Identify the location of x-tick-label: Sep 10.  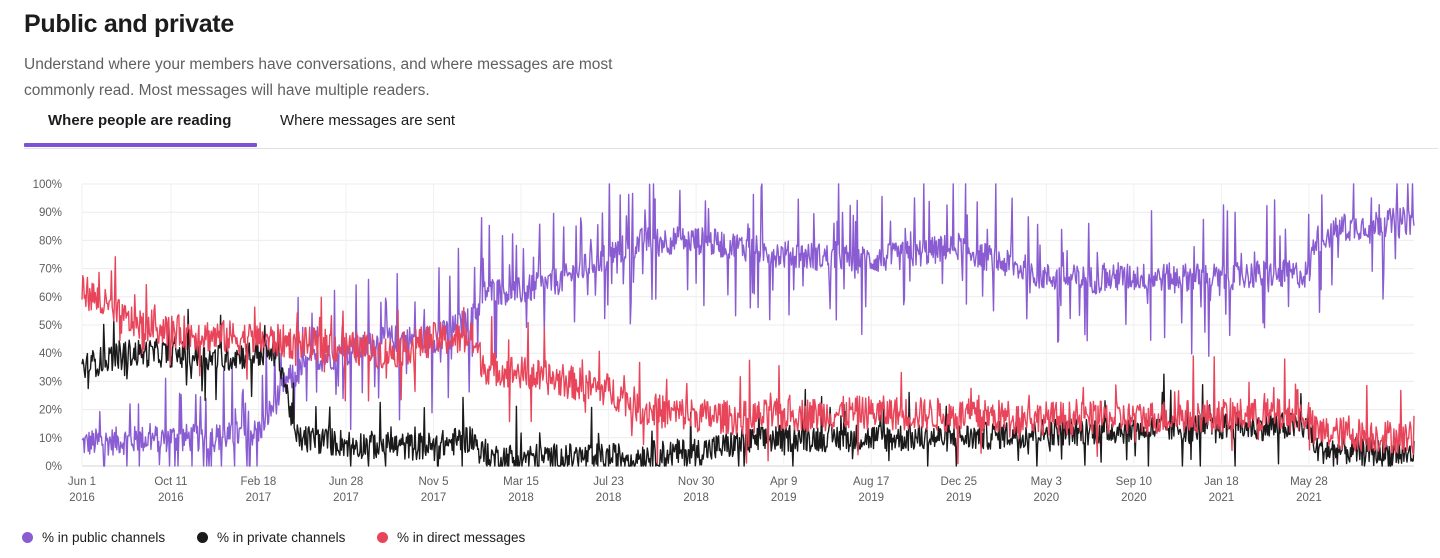
(1134, 482).